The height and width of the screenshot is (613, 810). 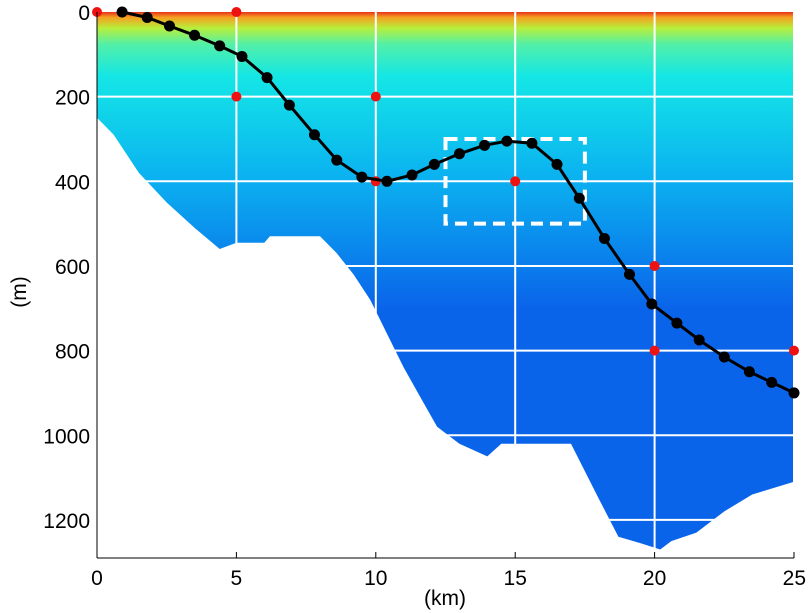 What do you see at coordinates (72, 267) in the screenshot?
I see `y-tick-label: 600` at bounding box center [72, 267].